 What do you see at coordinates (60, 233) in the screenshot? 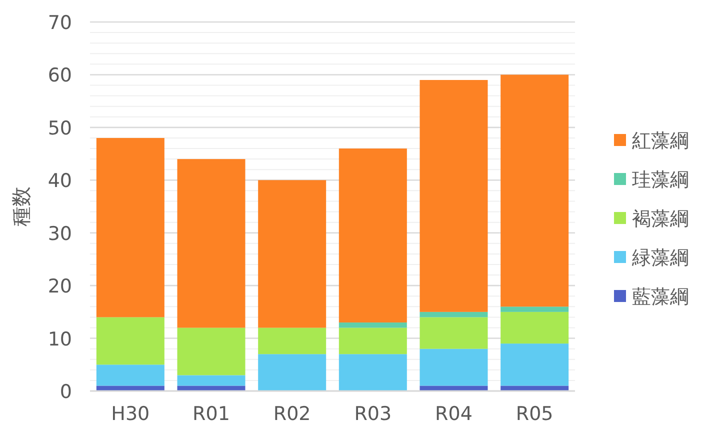
I see `y-tick-label: 30` at bounding box center [60, 233].